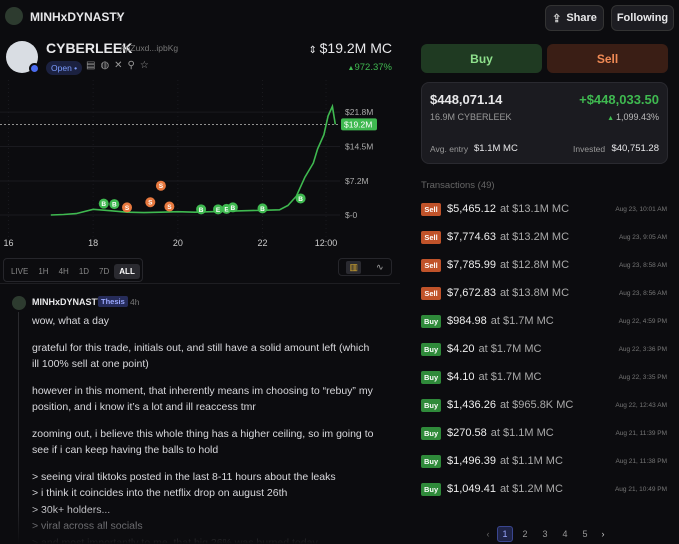  Describe the element at coordinates (63, 271) in the screenshot. I see `timeframe-tab: 4H` at that location.